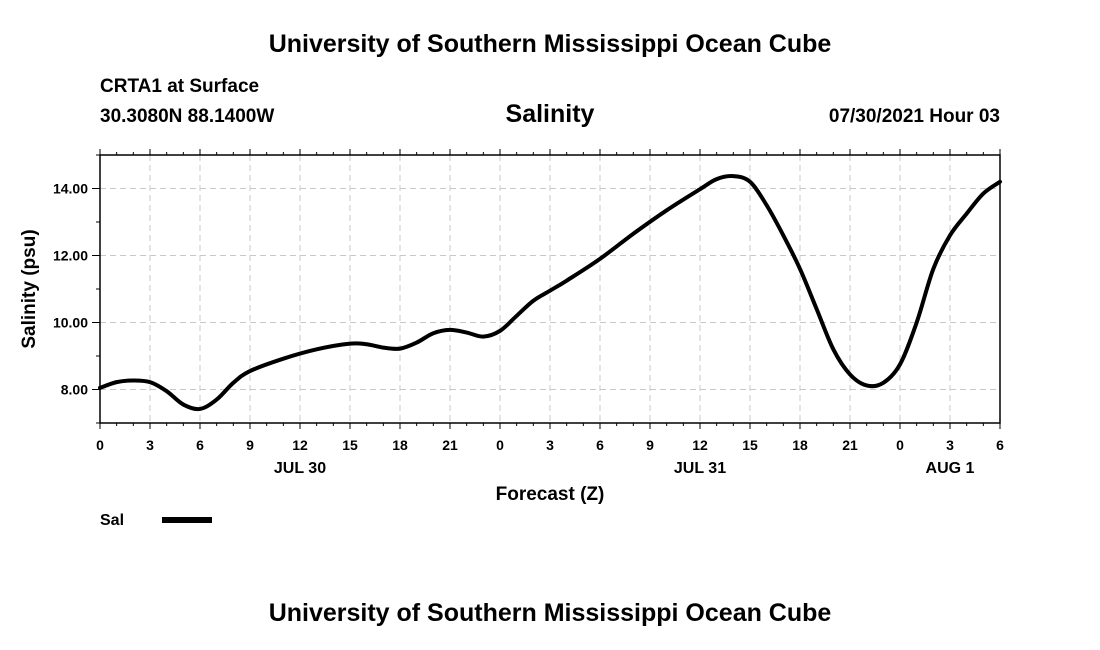 The height and width of the screenshot is (650, 1100). I want to click on variable-title: Salinity, so click(550, 114).